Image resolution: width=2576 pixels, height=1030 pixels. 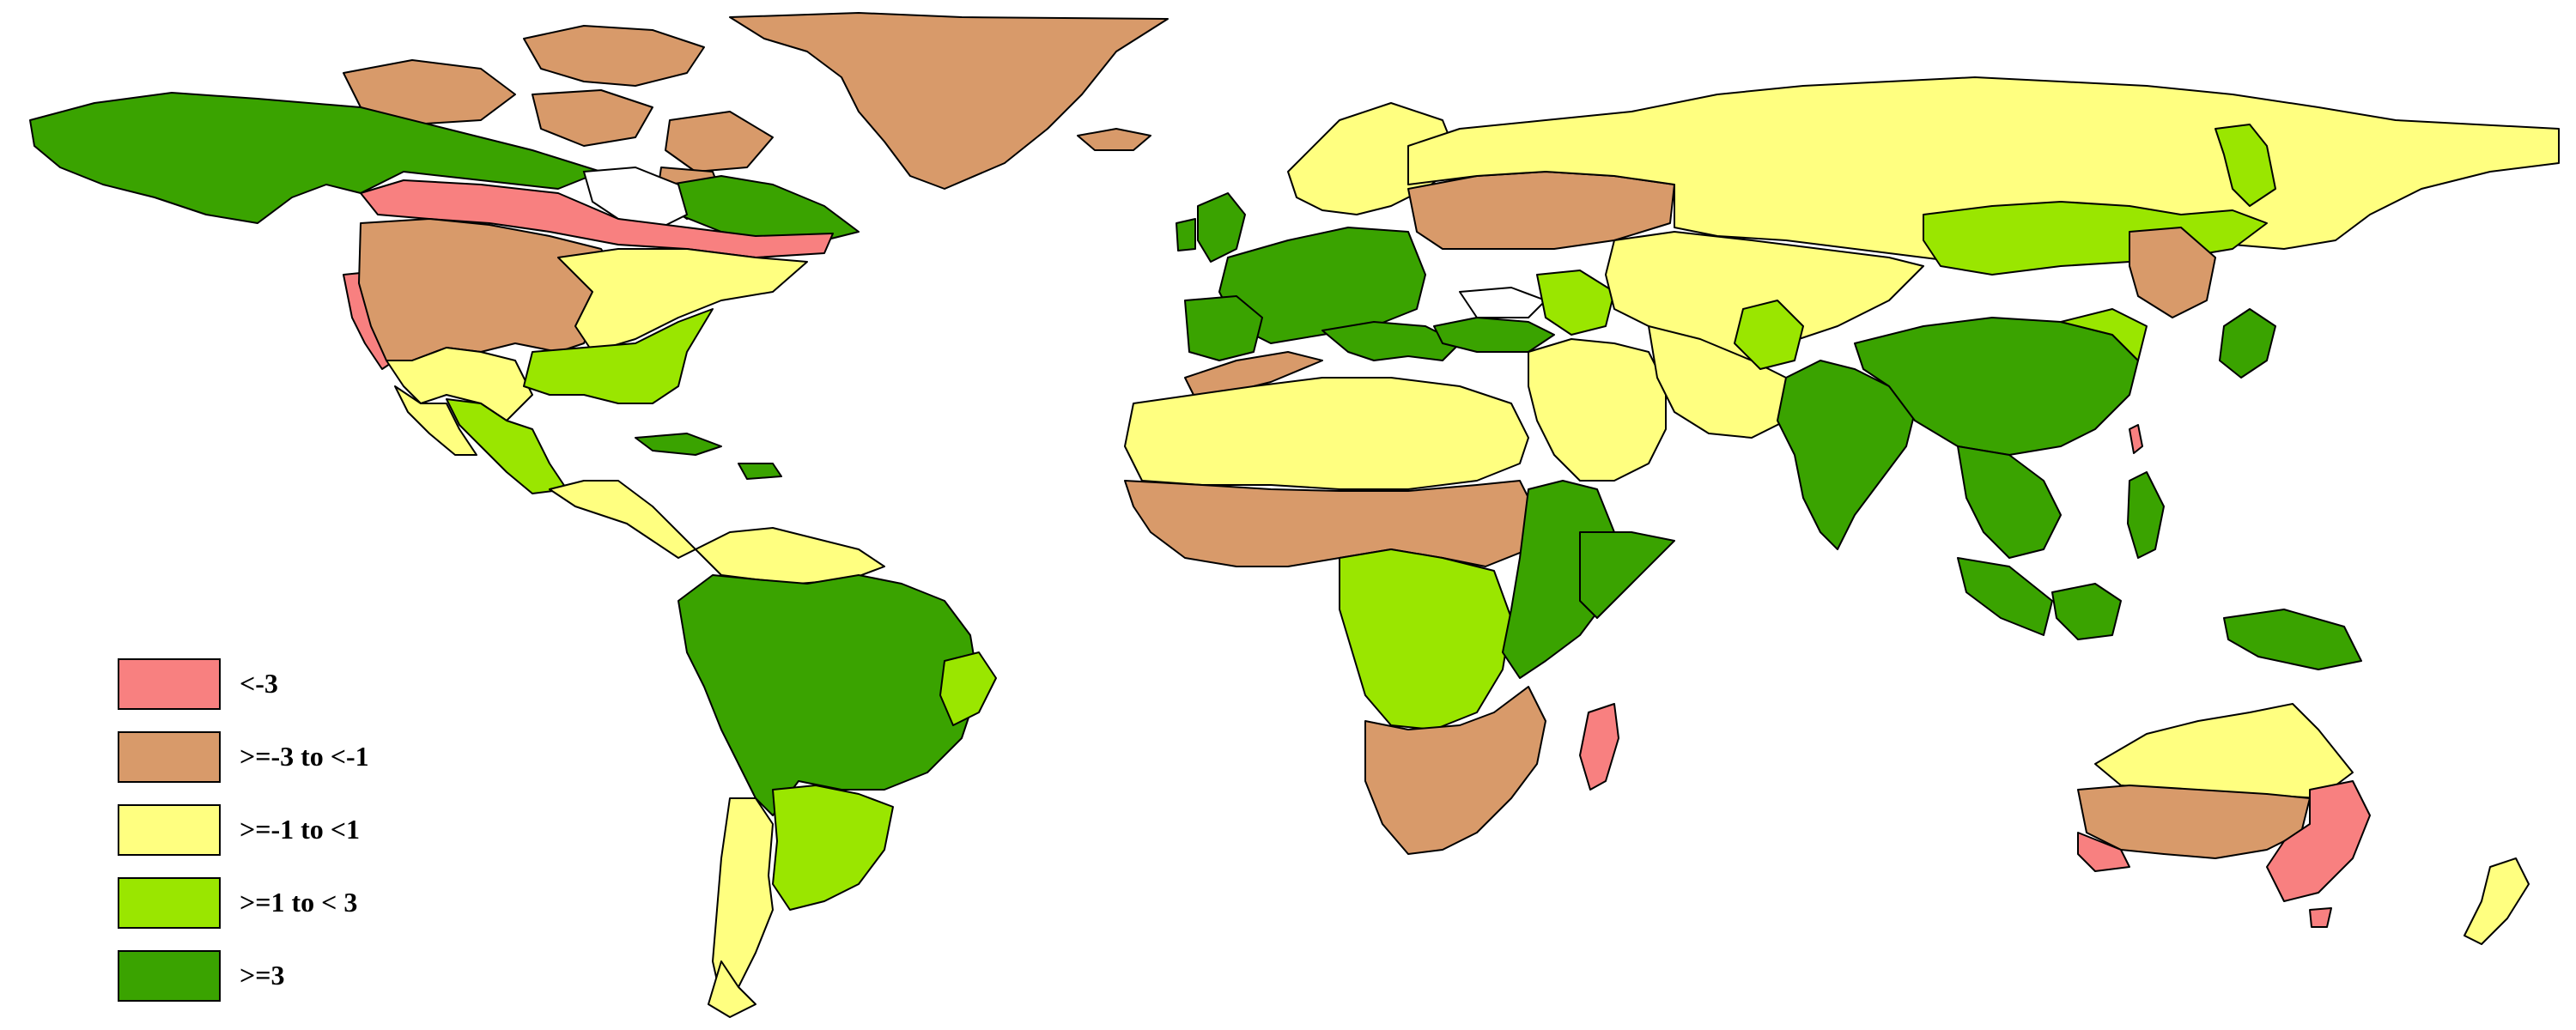 I want to click on region-taiwan, so click(x=2136, y=439).